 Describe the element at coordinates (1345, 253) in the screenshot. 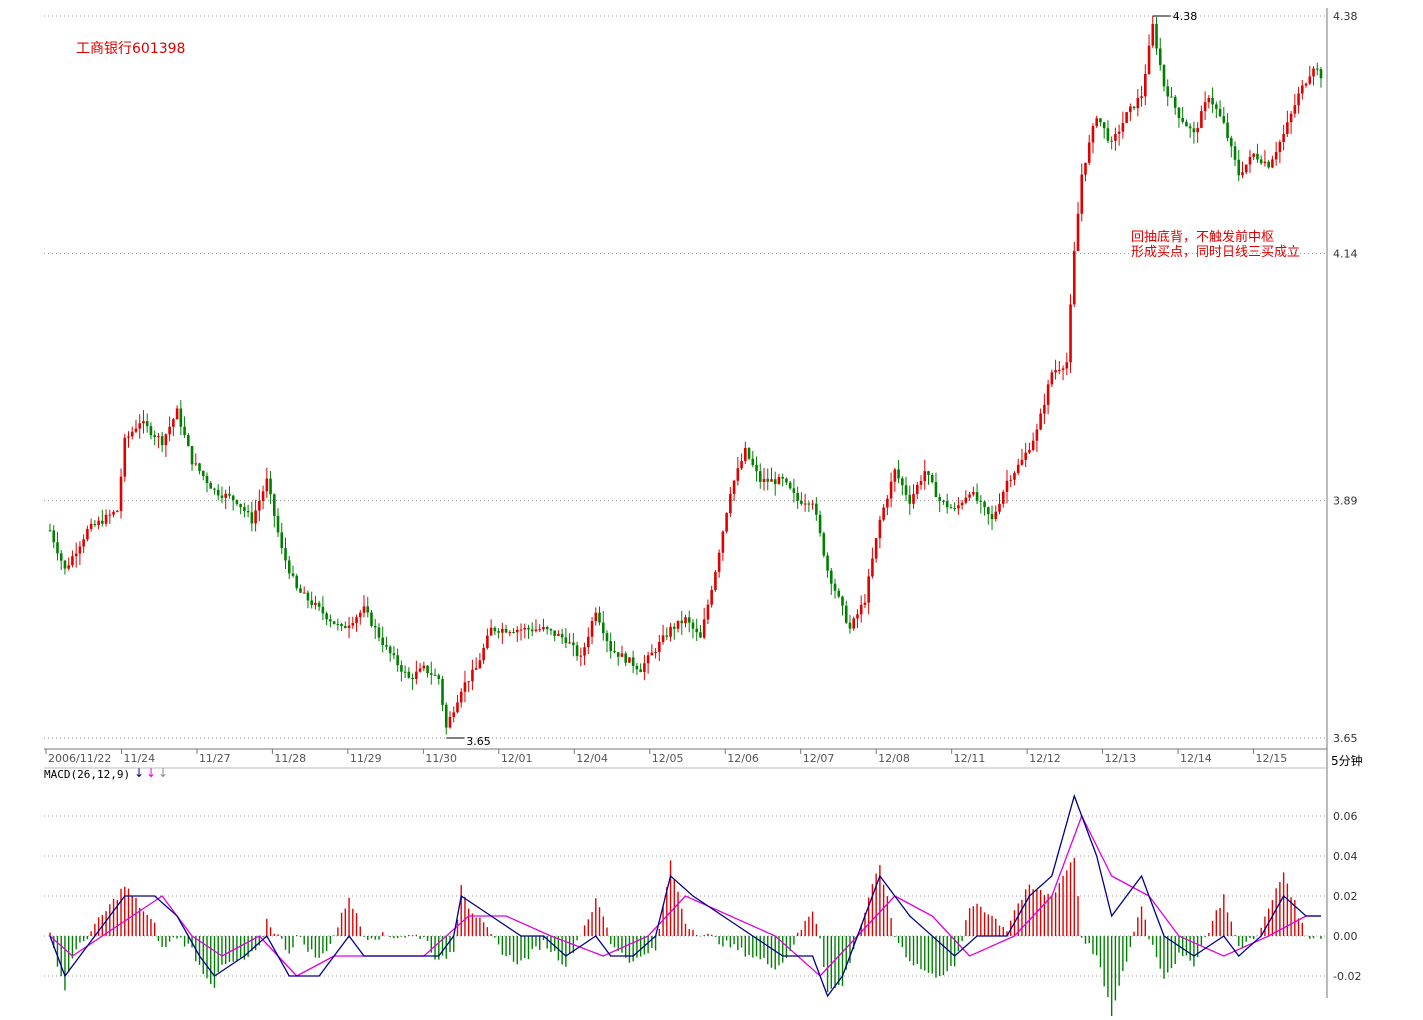

I see `price-y-tick-label: 4.14` at that location.